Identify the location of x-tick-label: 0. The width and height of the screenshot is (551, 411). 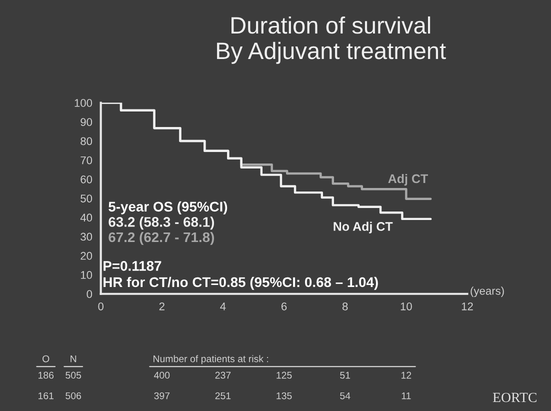
(101, 306).